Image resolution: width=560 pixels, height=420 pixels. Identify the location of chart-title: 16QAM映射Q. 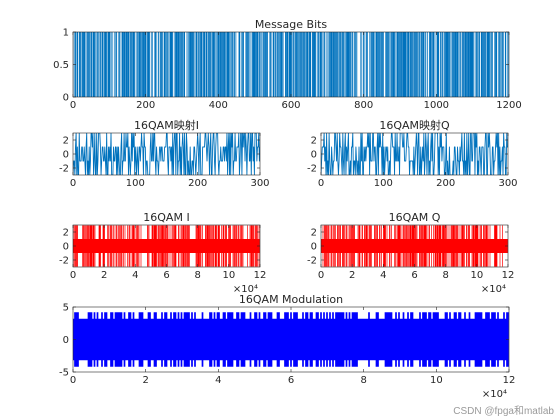
(414, 125).